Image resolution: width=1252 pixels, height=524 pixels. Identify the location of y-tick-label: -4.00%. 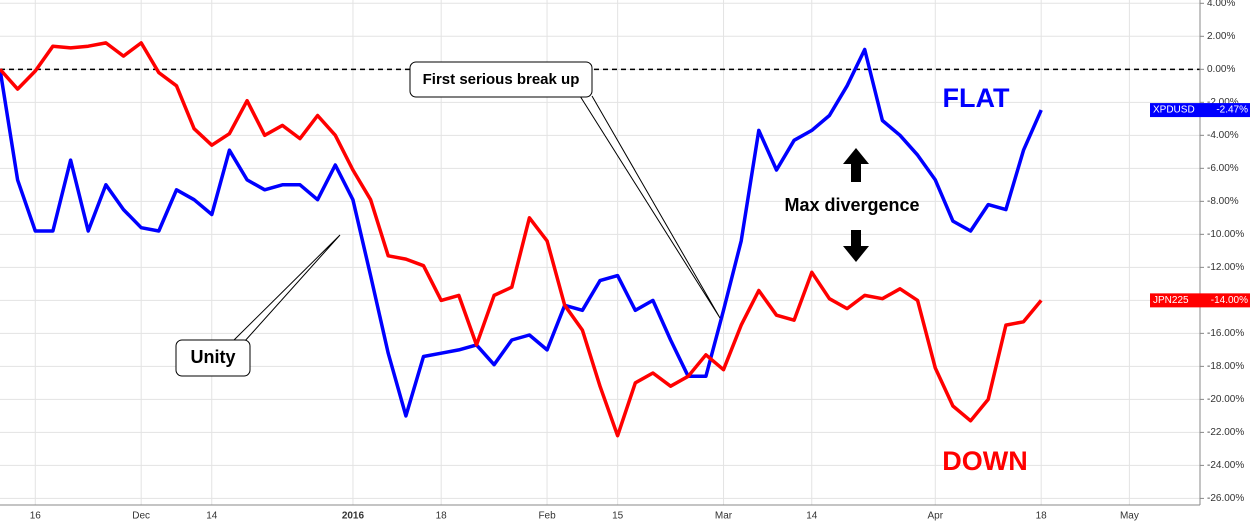
(1223, 135).